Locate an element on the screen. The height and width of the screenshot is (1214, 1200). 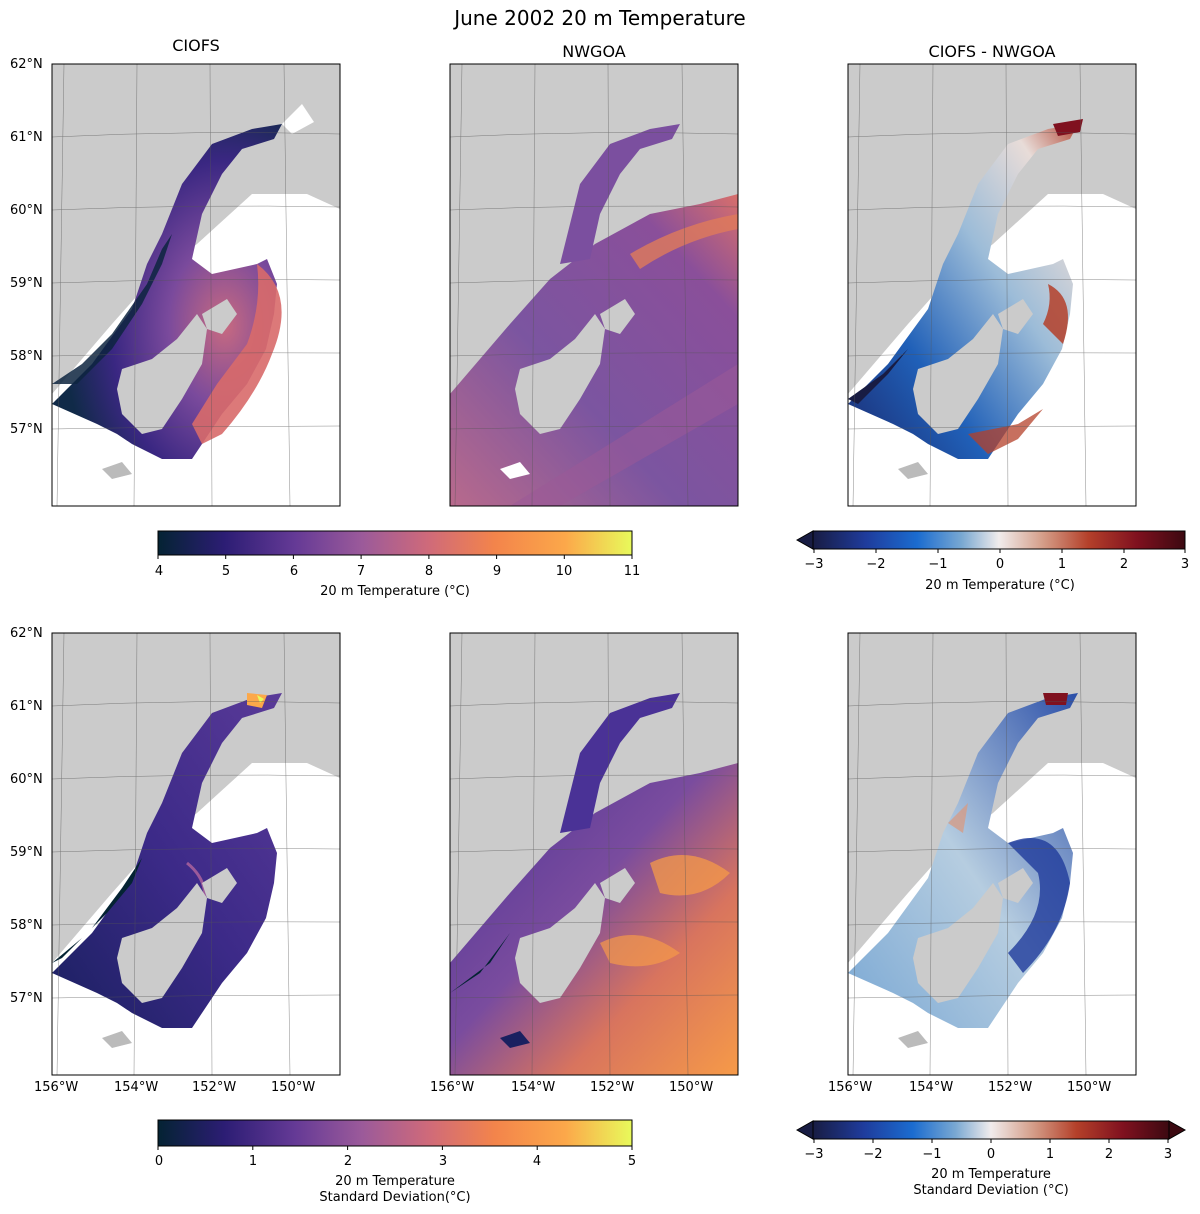
colorbar-diff-tick: 2 is located at coordinates (1124, 564).